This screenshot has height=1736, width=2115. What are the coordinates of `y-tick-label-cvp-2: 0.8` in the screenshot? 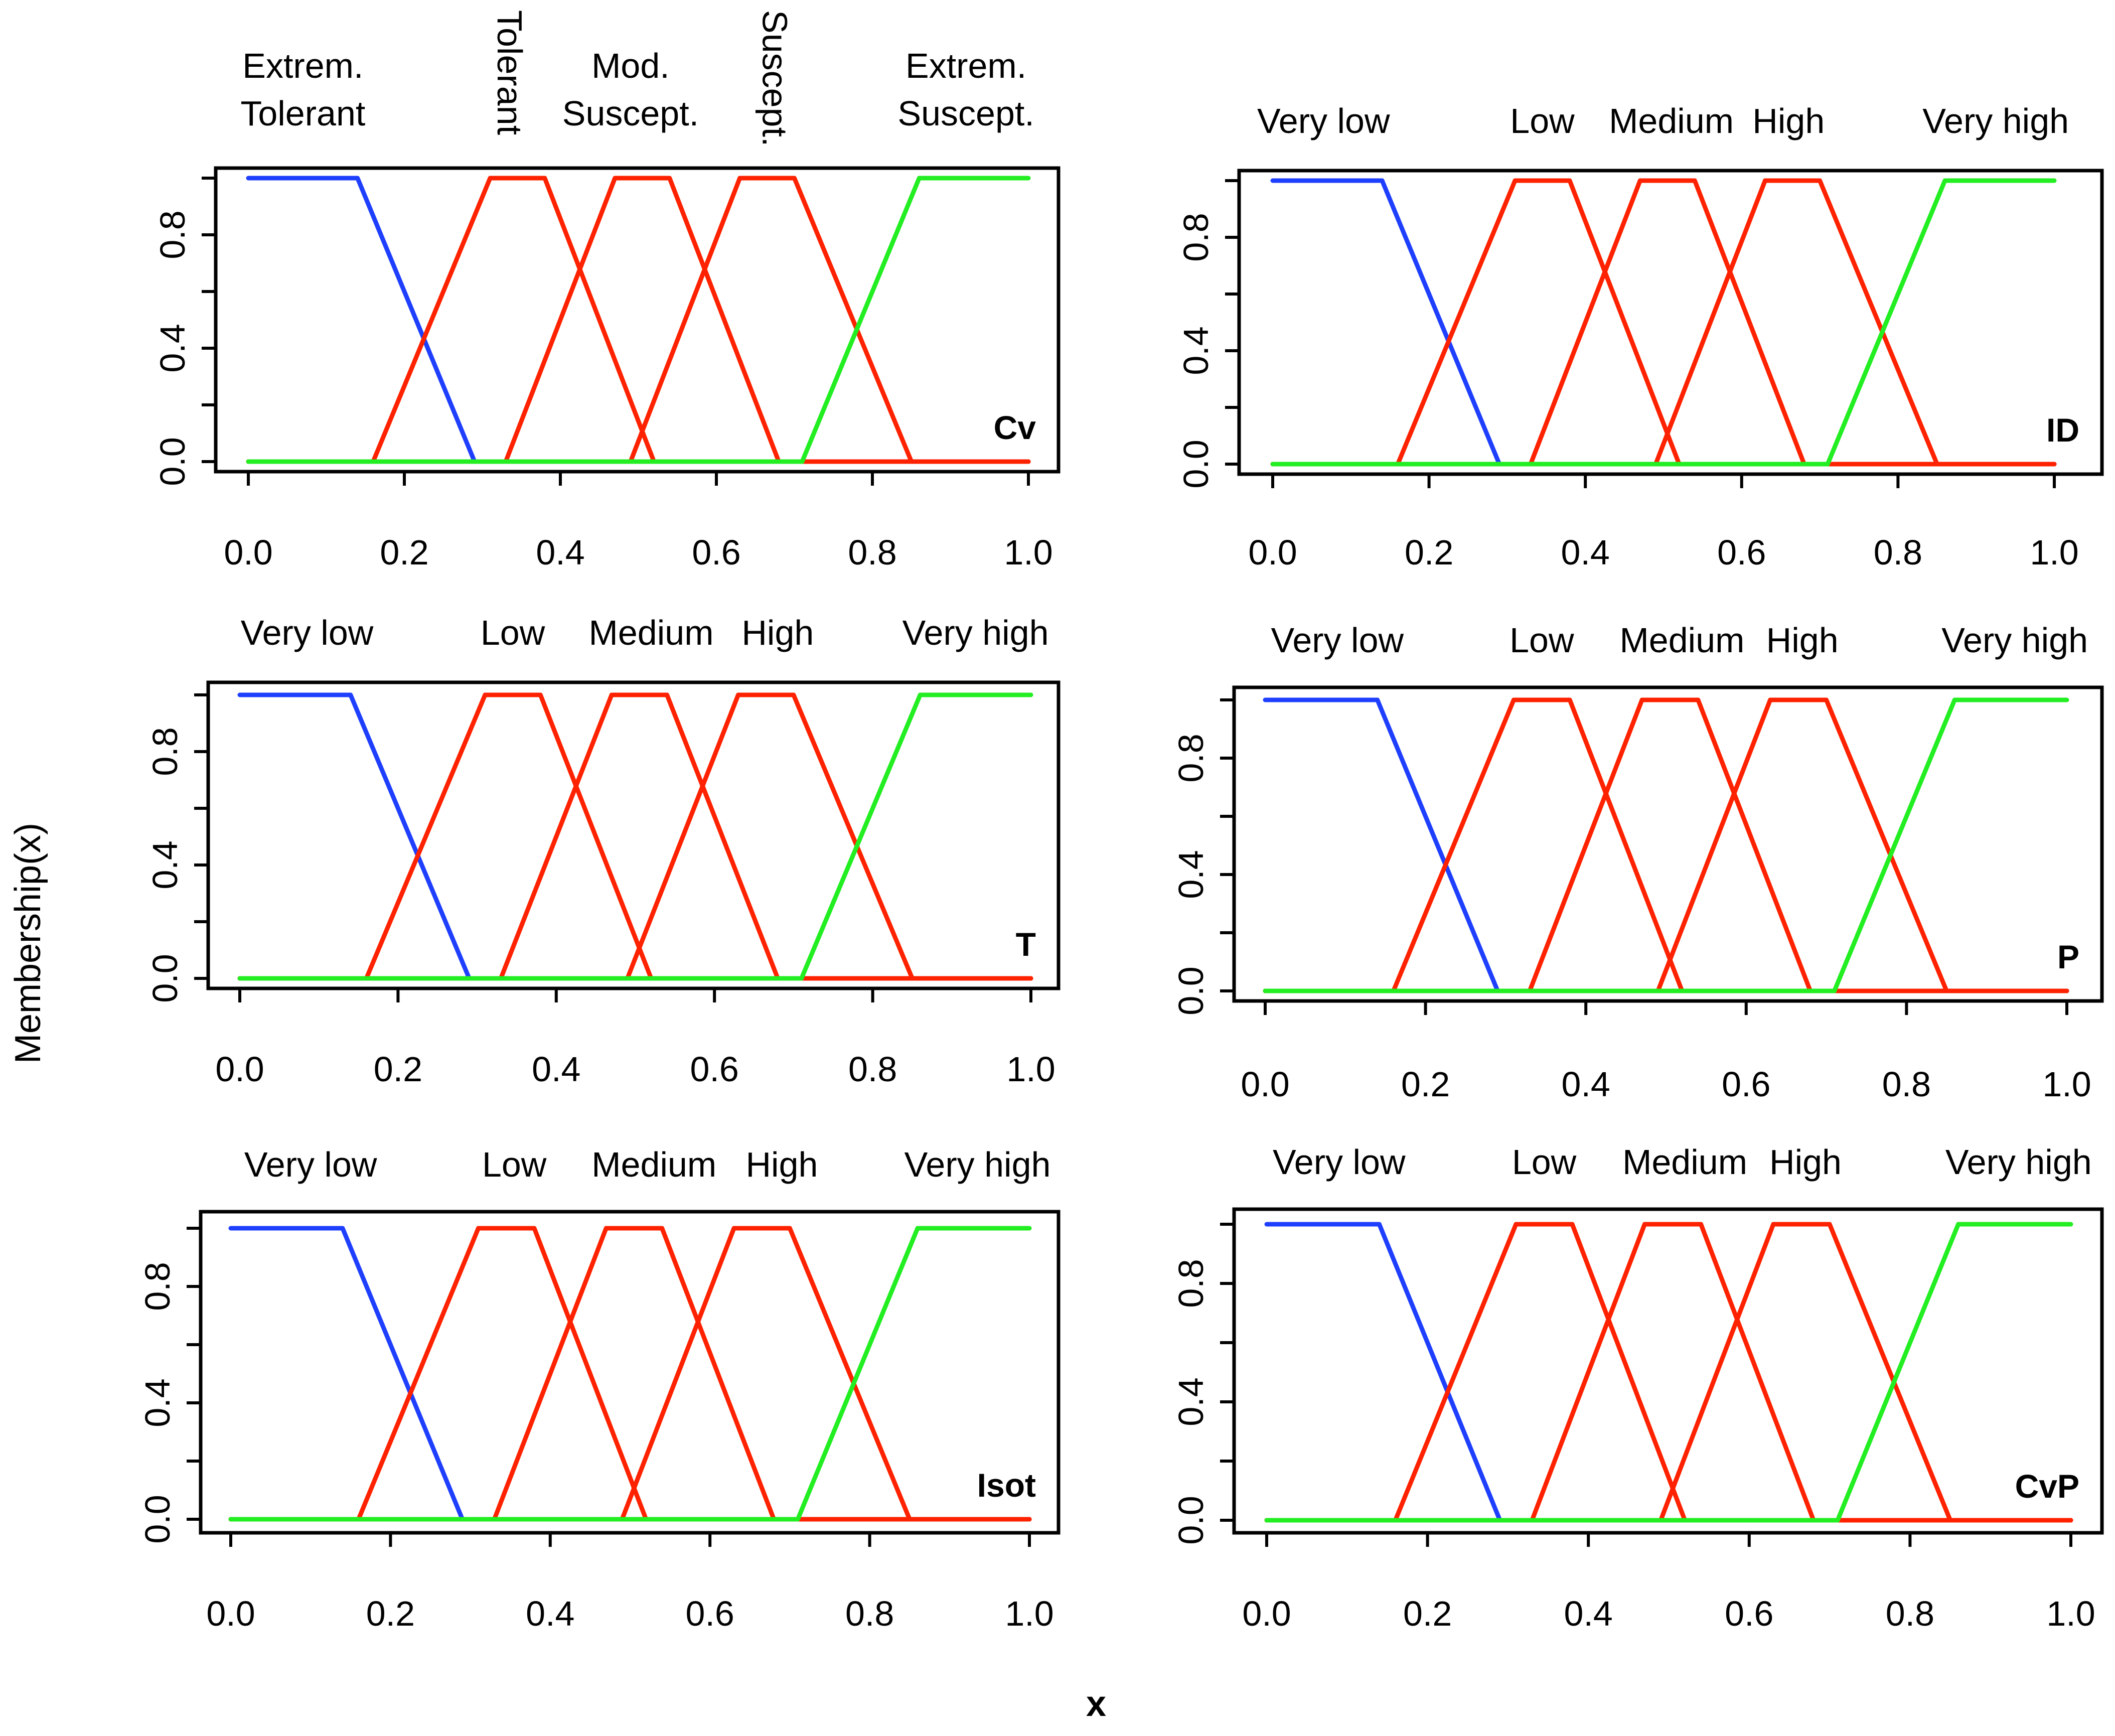 It's located at (1191, 1283).